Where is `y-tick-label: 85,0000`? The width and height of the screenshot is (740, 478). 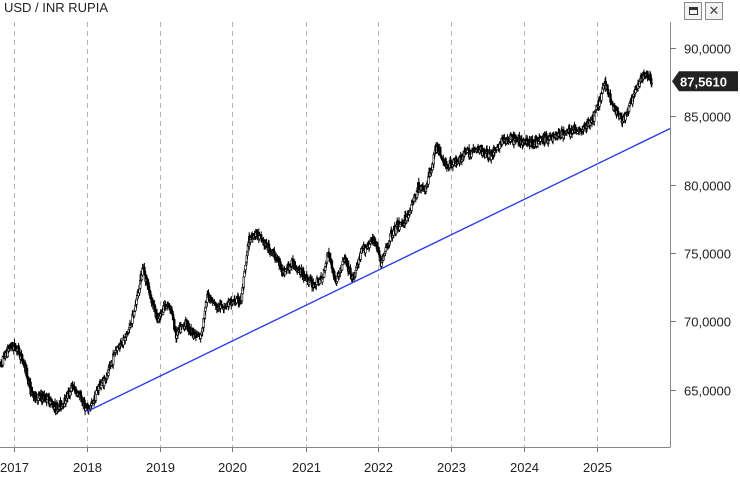 y-tick-label: 85,0000 is located at coordinates (707, 117).